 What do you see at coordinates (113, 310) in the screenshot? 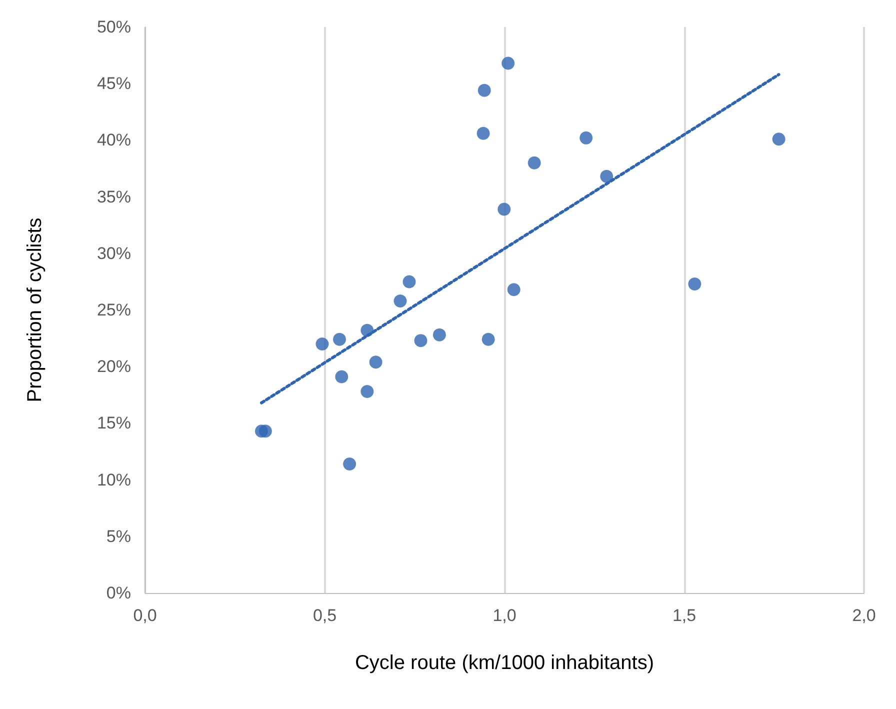
I see `y-tick-label: 25%` at bounding box center [113, 310].